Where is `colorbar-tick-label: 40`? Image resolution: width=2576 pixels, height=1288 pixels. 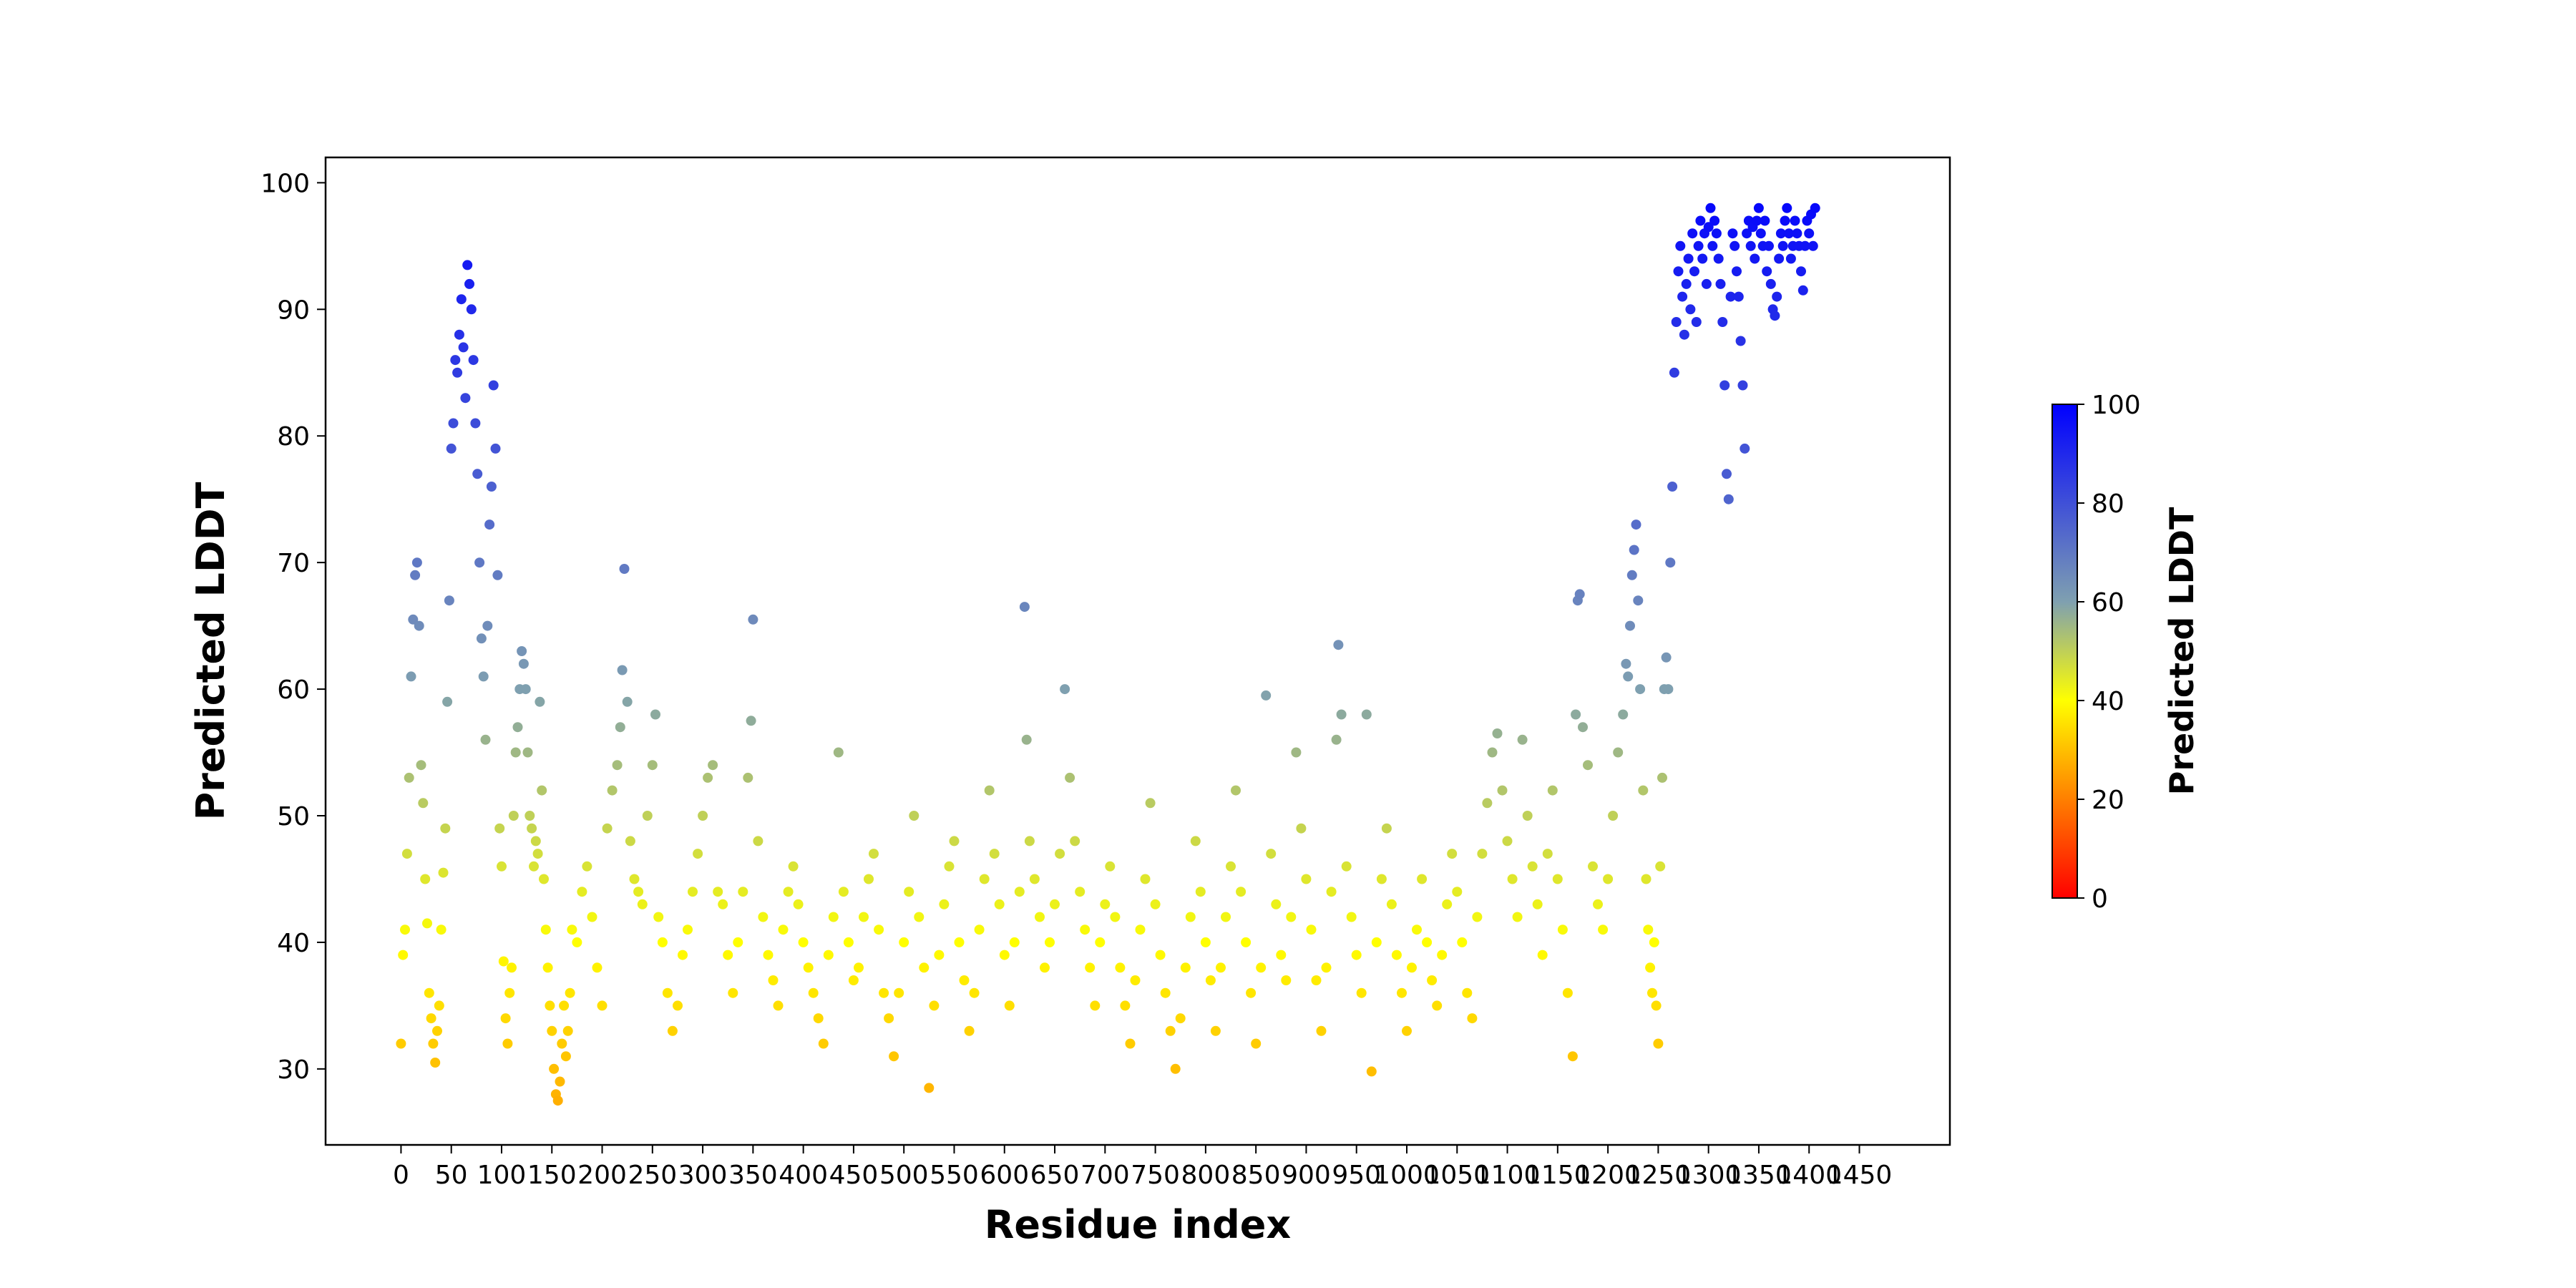 colorbar-tick-label: 40 is located at coordinates (2108, 701).